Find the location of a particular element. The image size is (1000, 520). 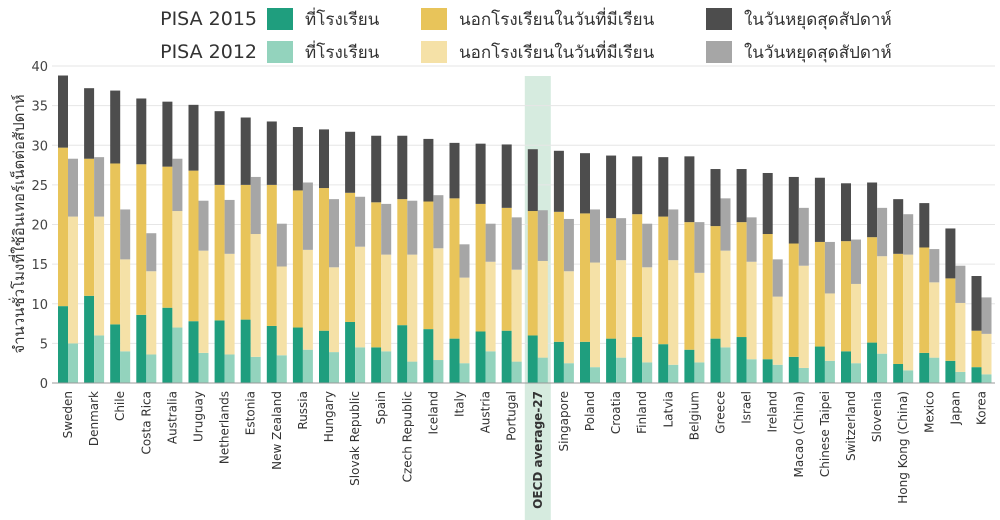

x-tick-label: Iceland is located at coordinates (433, 412).